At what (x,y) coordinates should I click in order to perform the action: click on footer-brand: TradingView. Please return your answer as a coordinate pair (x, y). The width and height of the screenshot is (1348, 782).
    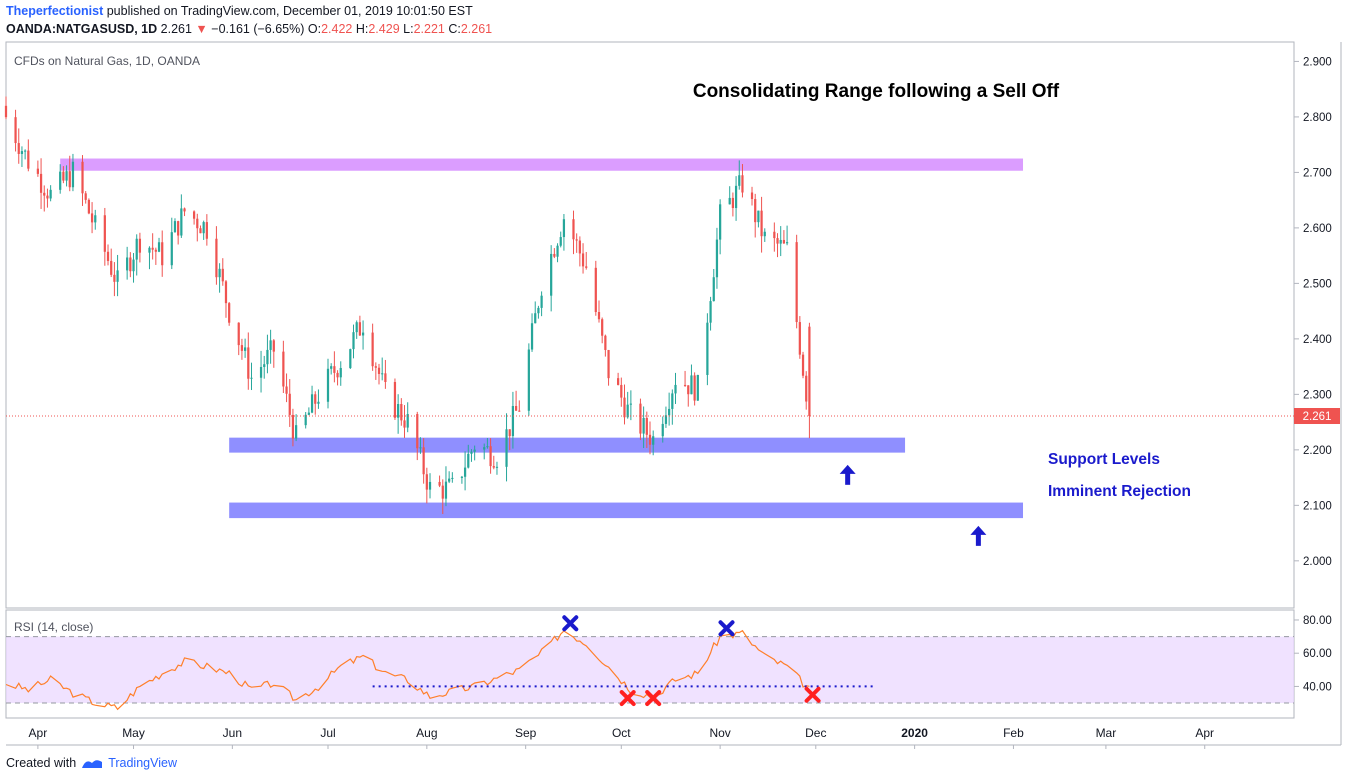
    Looking at the image, I should click on (142, 763).